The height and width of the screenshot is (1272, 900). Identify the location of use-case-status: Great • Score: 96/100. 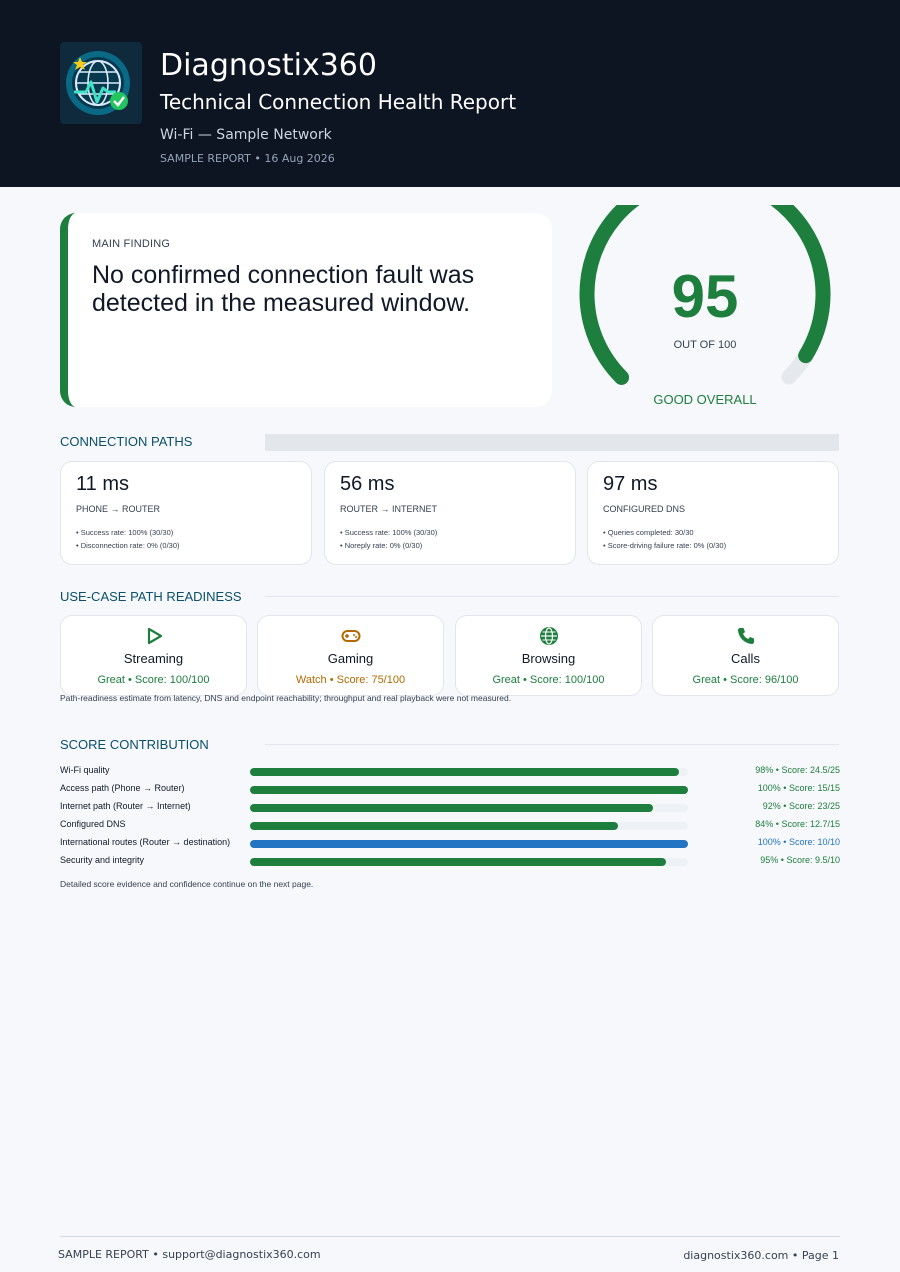
(745, 680).